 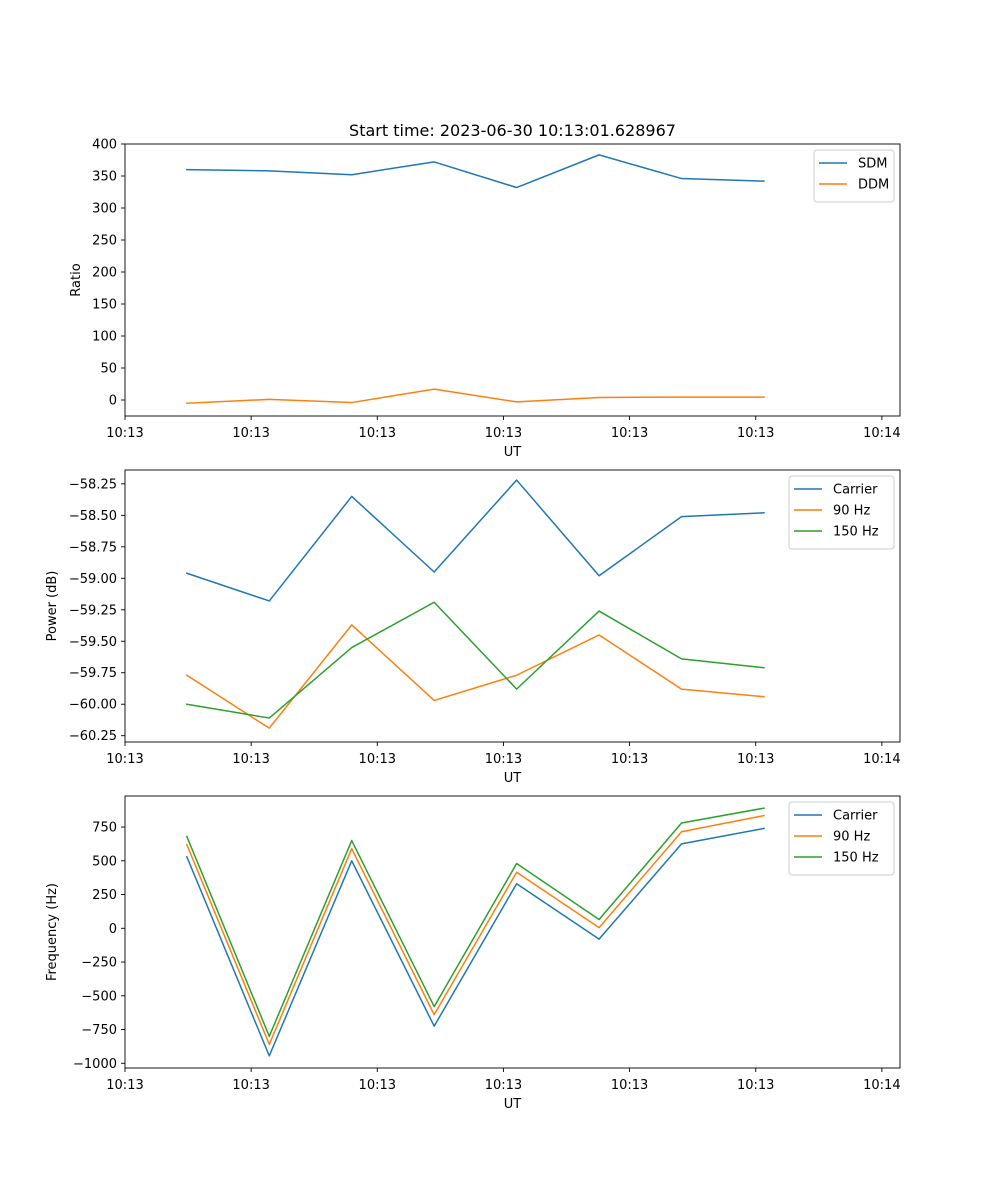 I want to click on y-axis-label: Frequency (Hz), so click(x=52, y=932).